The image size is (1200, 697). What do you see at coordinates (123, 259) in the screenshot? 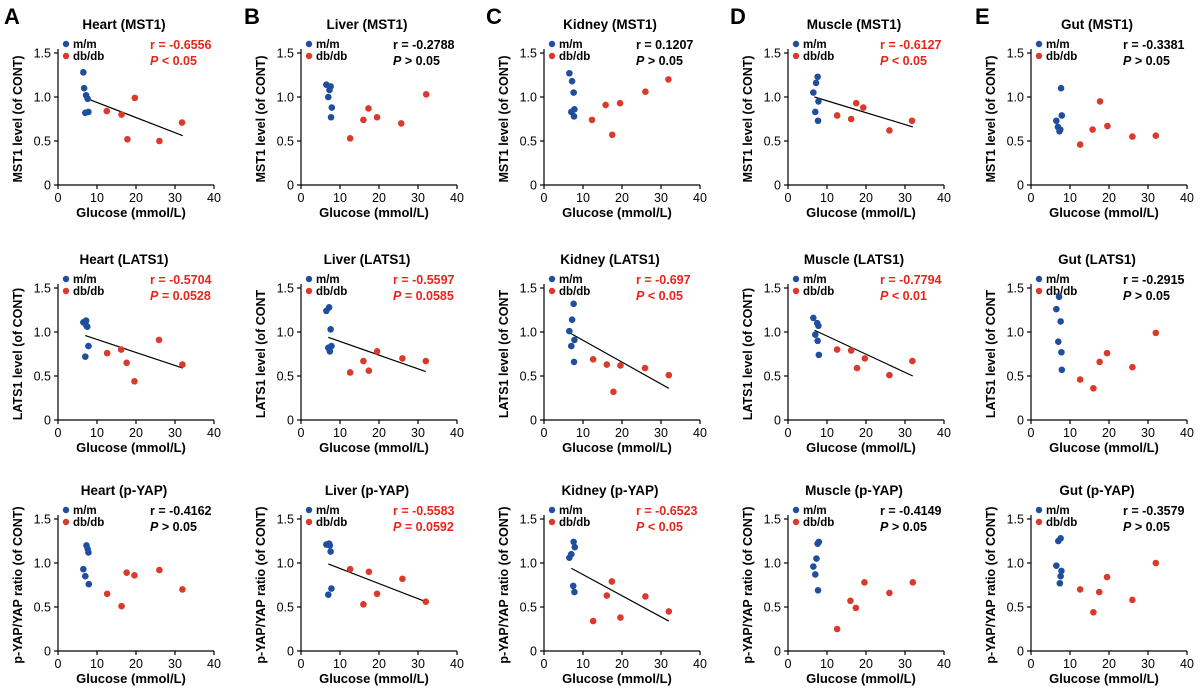
I see `chart-title: Heart (LATS1)` at bounding box center [123, 259].